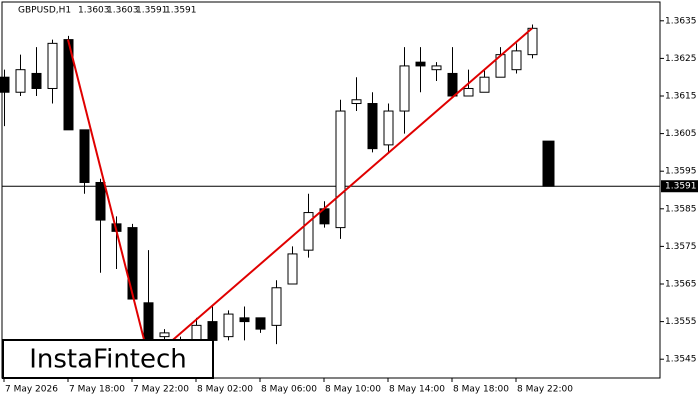 This screenshot has width=700, height=400. I want to click on x-tick-label: 8 May 06:00, so click(289, 390).